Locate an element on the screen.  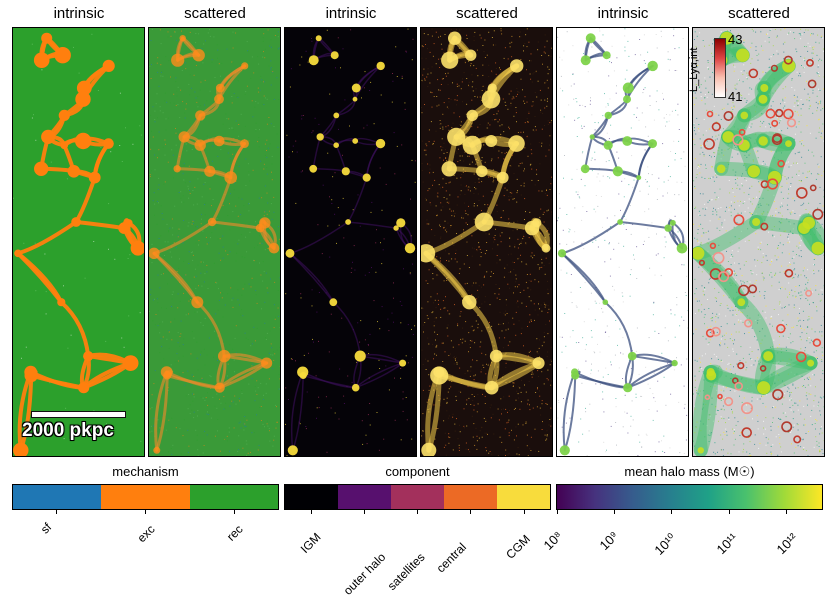
component-scattered-panel is located at coordinates (486, 242).